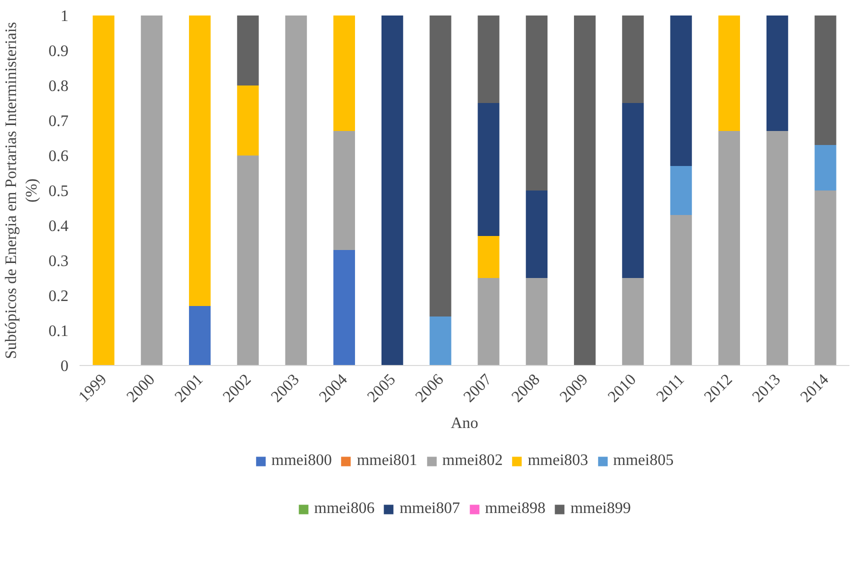  I want to click on legend-label: mmei807, so click(430, 509).